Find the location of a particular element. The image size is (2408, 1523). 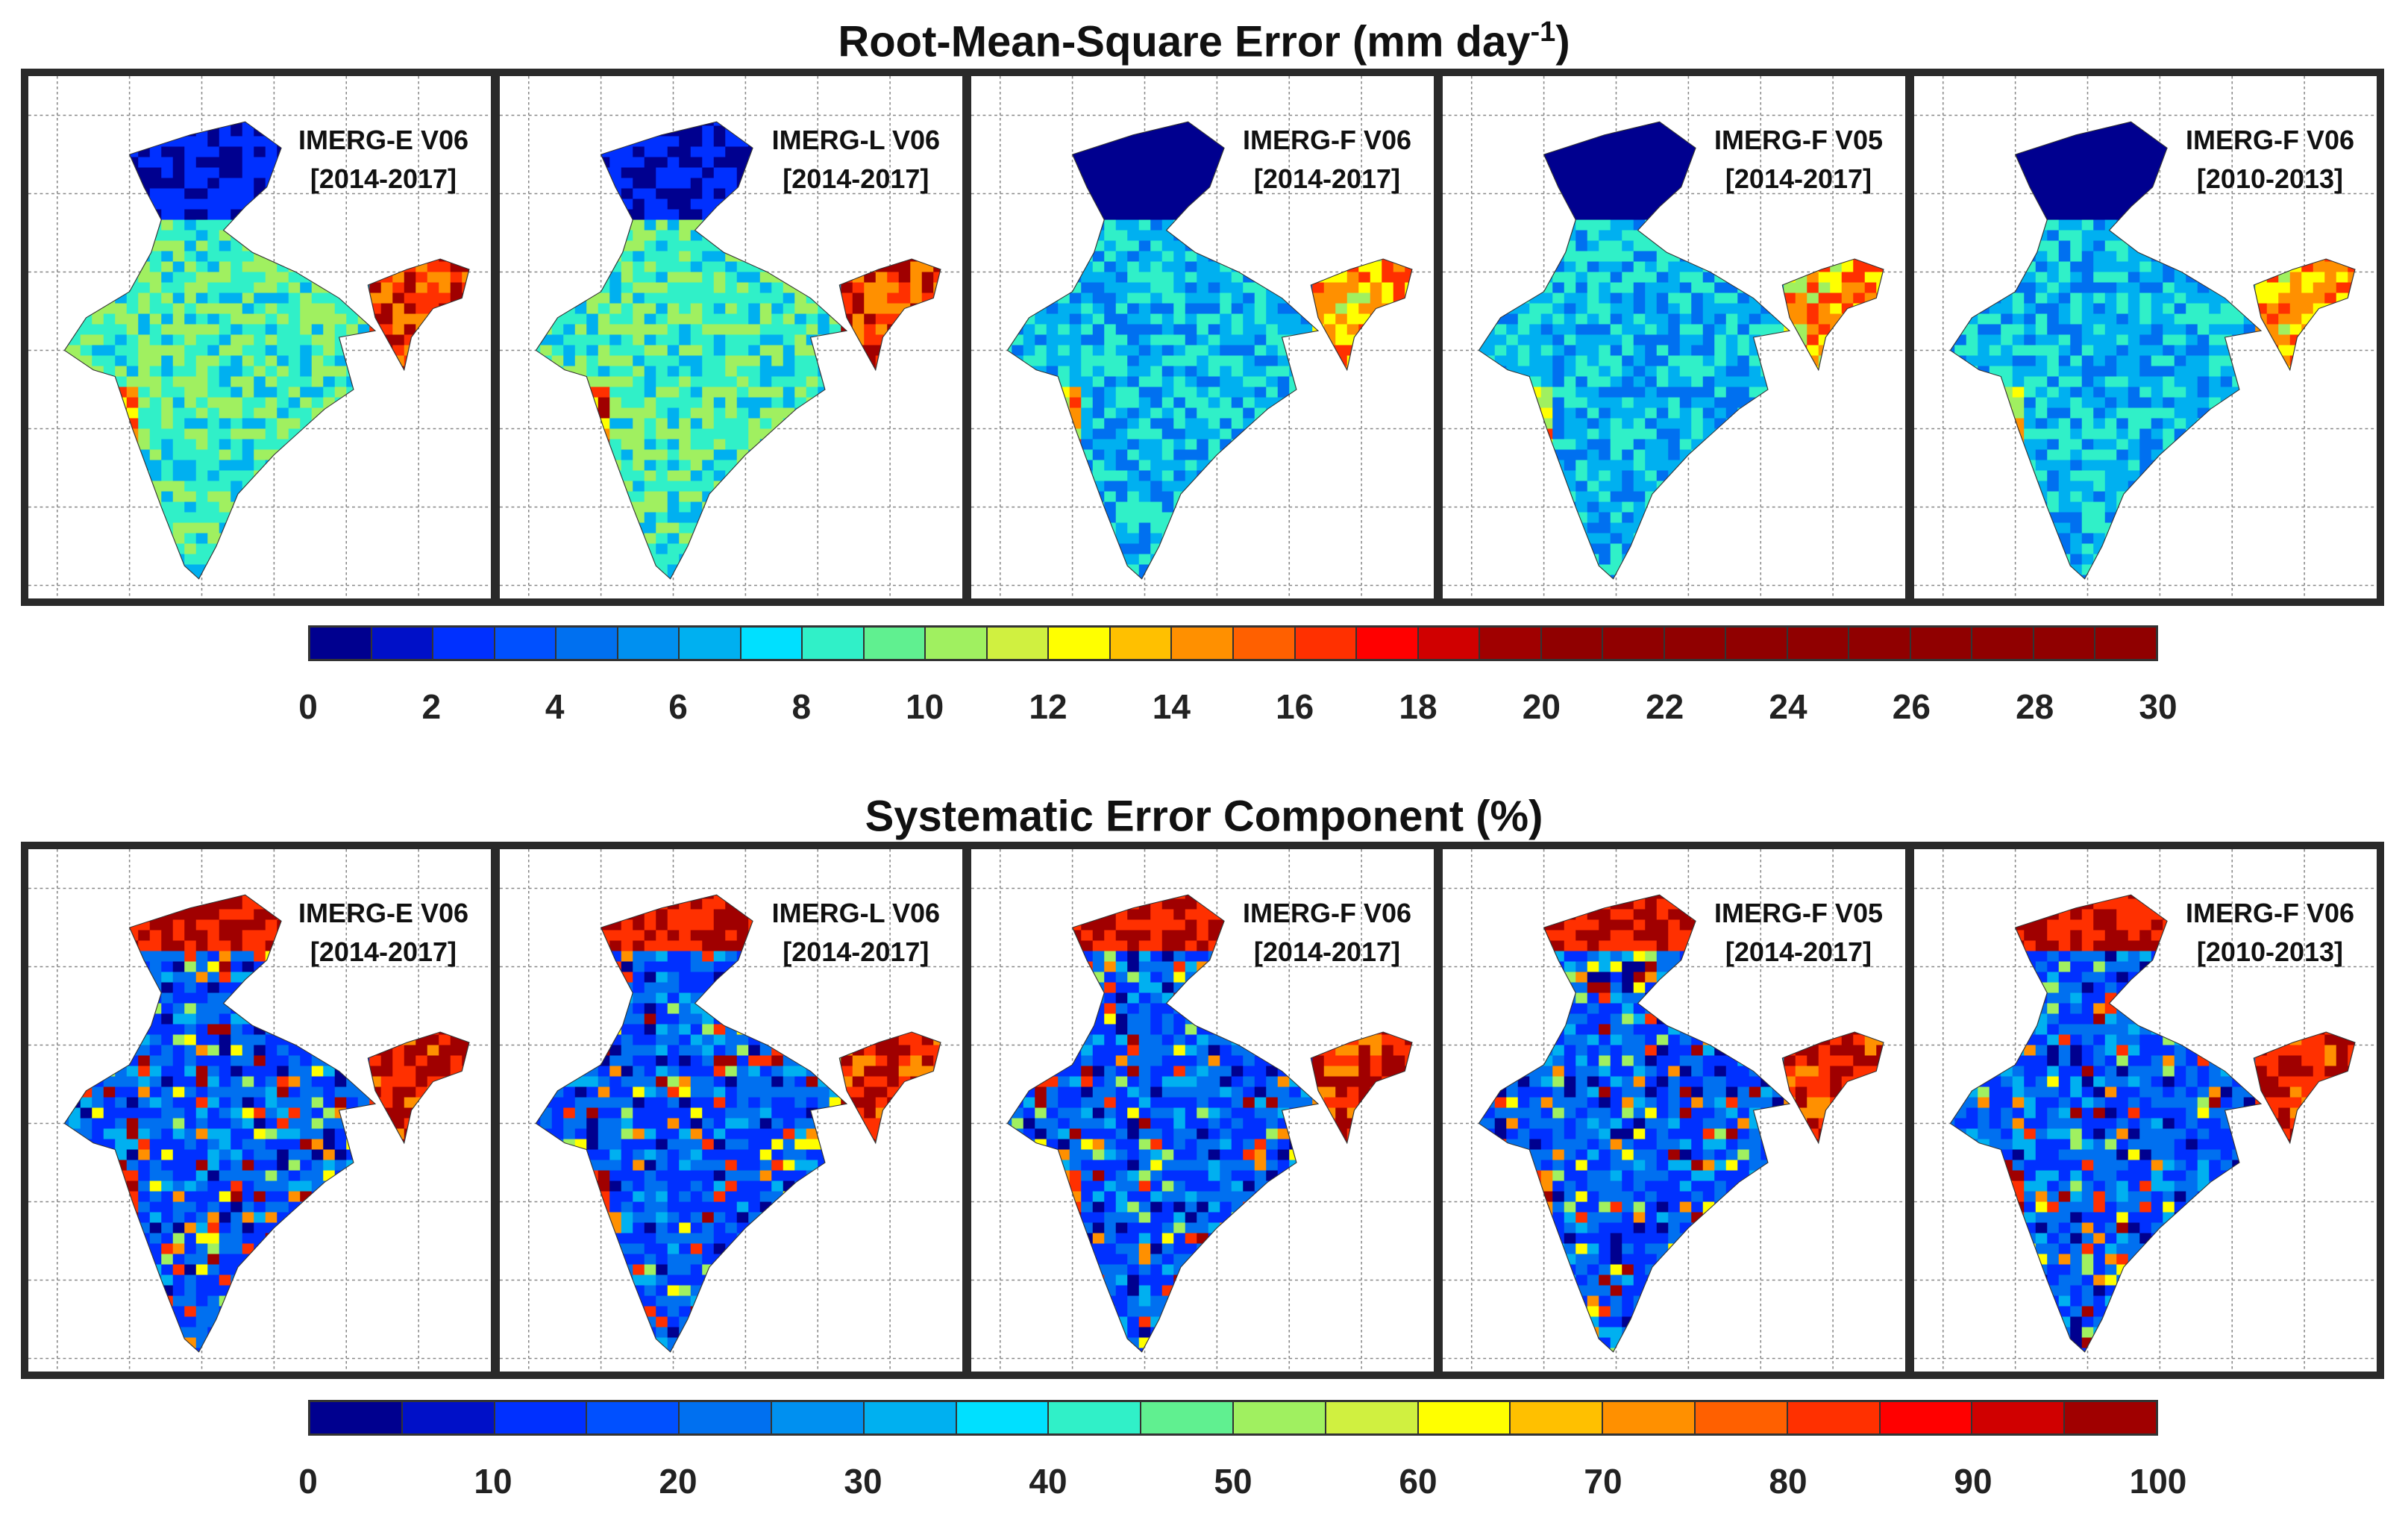

panel-label: IMERG-E V06 [2014-2017] is located at coordinates (383, 159).